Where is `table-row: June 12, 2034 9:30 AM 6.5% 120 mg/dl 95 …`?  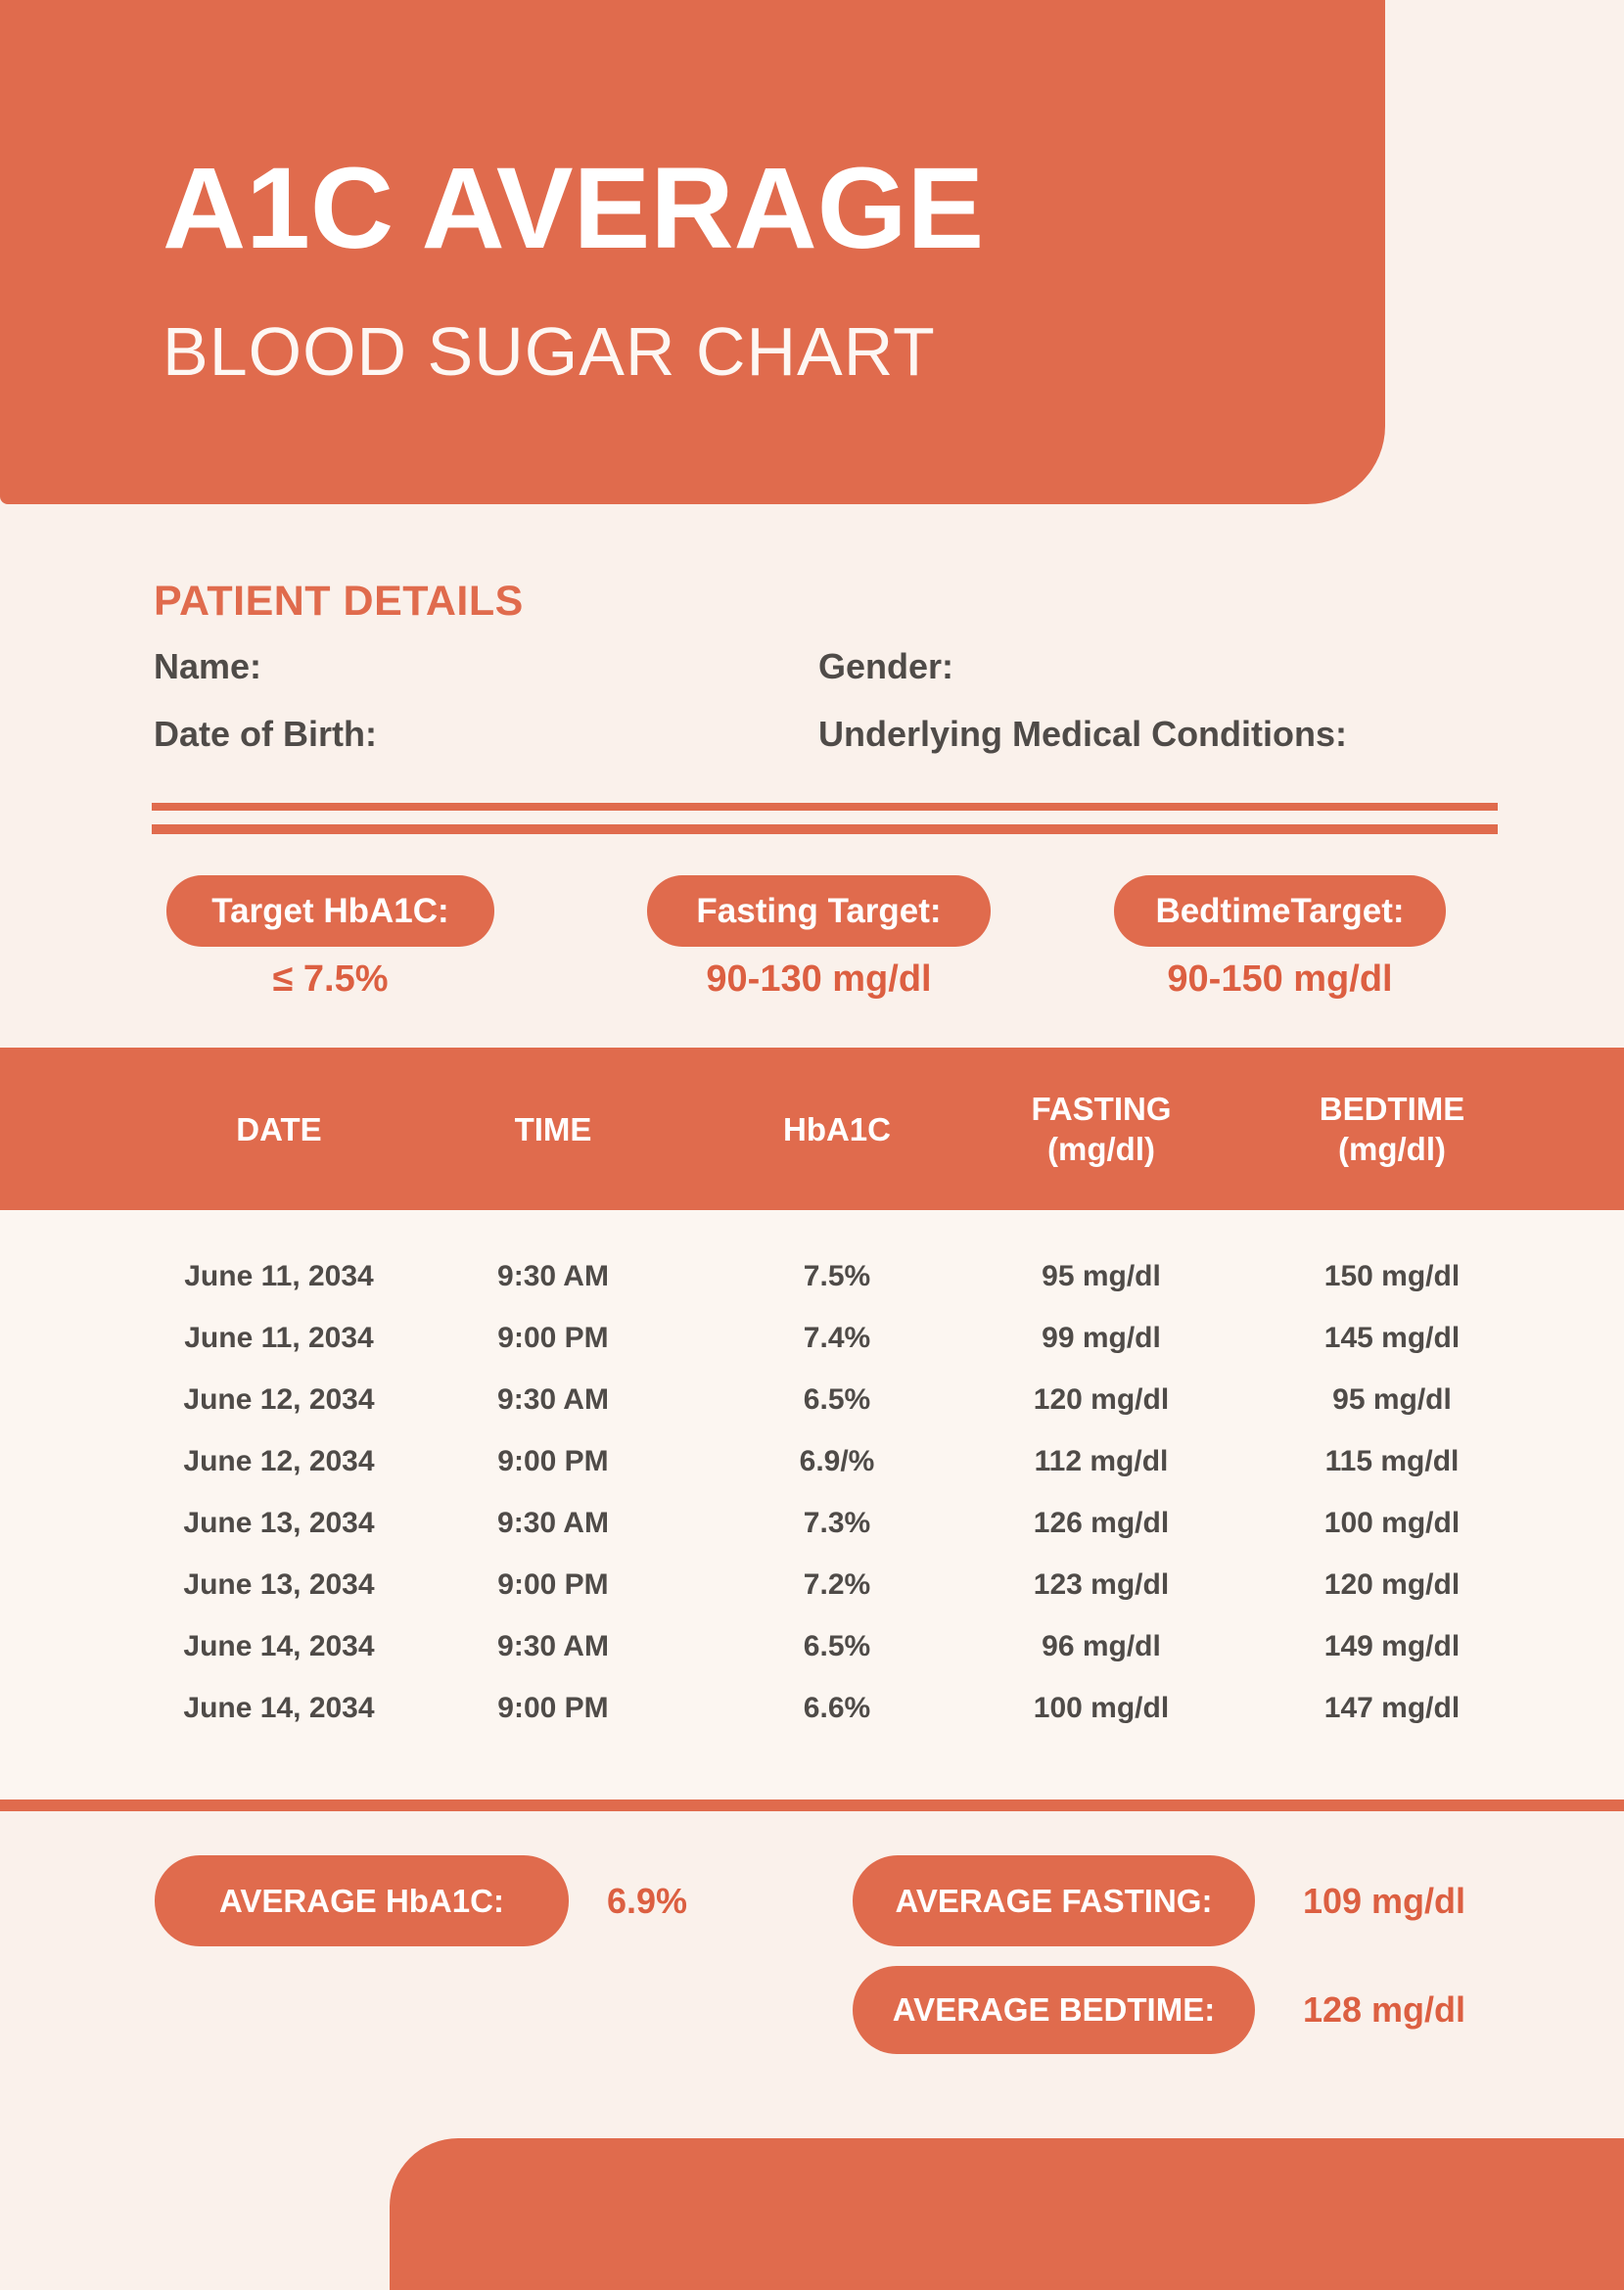
table-row: June 12, 2034 9:30 AM 6.5% 120 mg/dl 95 … is located at coordinates (812, 1399).